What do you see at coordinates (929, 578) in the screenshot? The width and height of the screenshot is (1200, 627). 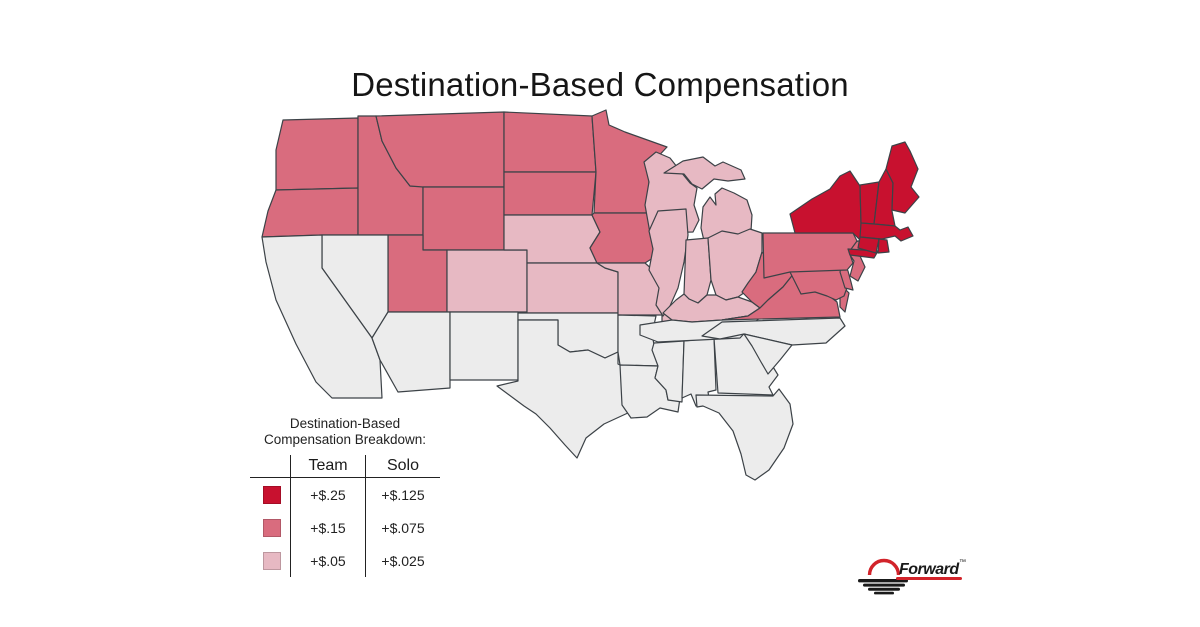 I see `logo-underline` at bounding box center [929, 578].